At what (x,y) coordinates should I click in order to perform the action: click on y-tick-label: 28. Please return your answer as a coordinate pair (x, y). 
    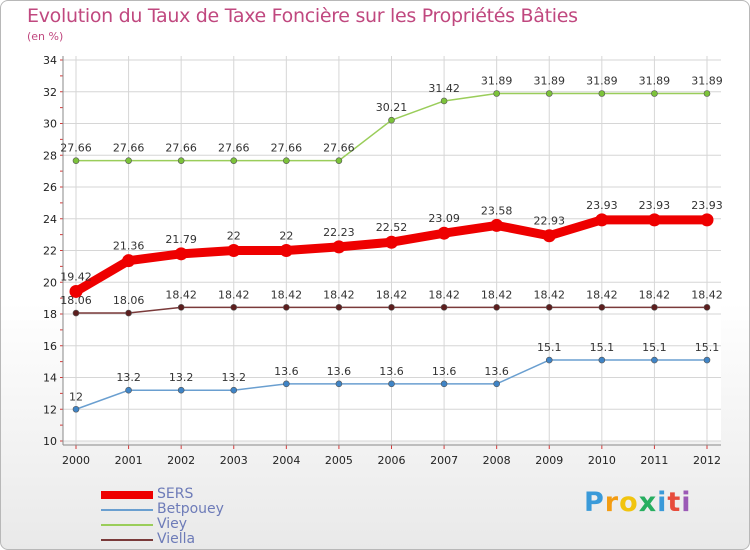
    Looking at the image, I should click on (50, 155).